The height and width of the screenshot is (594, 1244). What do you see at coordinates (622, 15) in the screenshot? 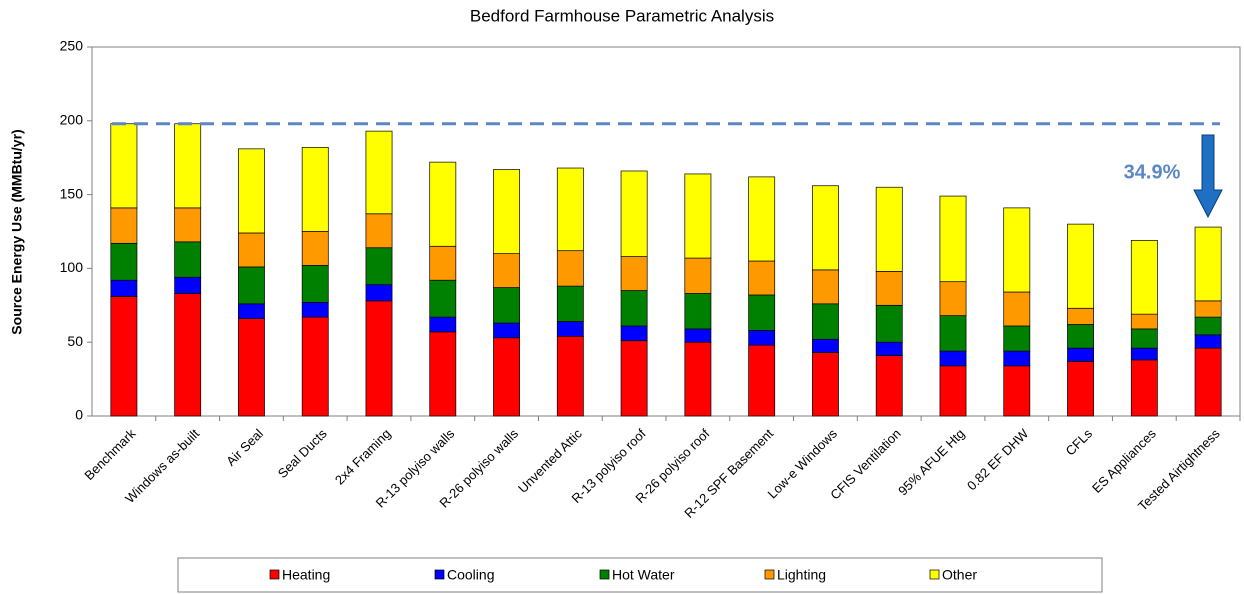
I see `chart-title: Bedford Farmhouse Parametric Analysis` at bounding box center [622, 15].